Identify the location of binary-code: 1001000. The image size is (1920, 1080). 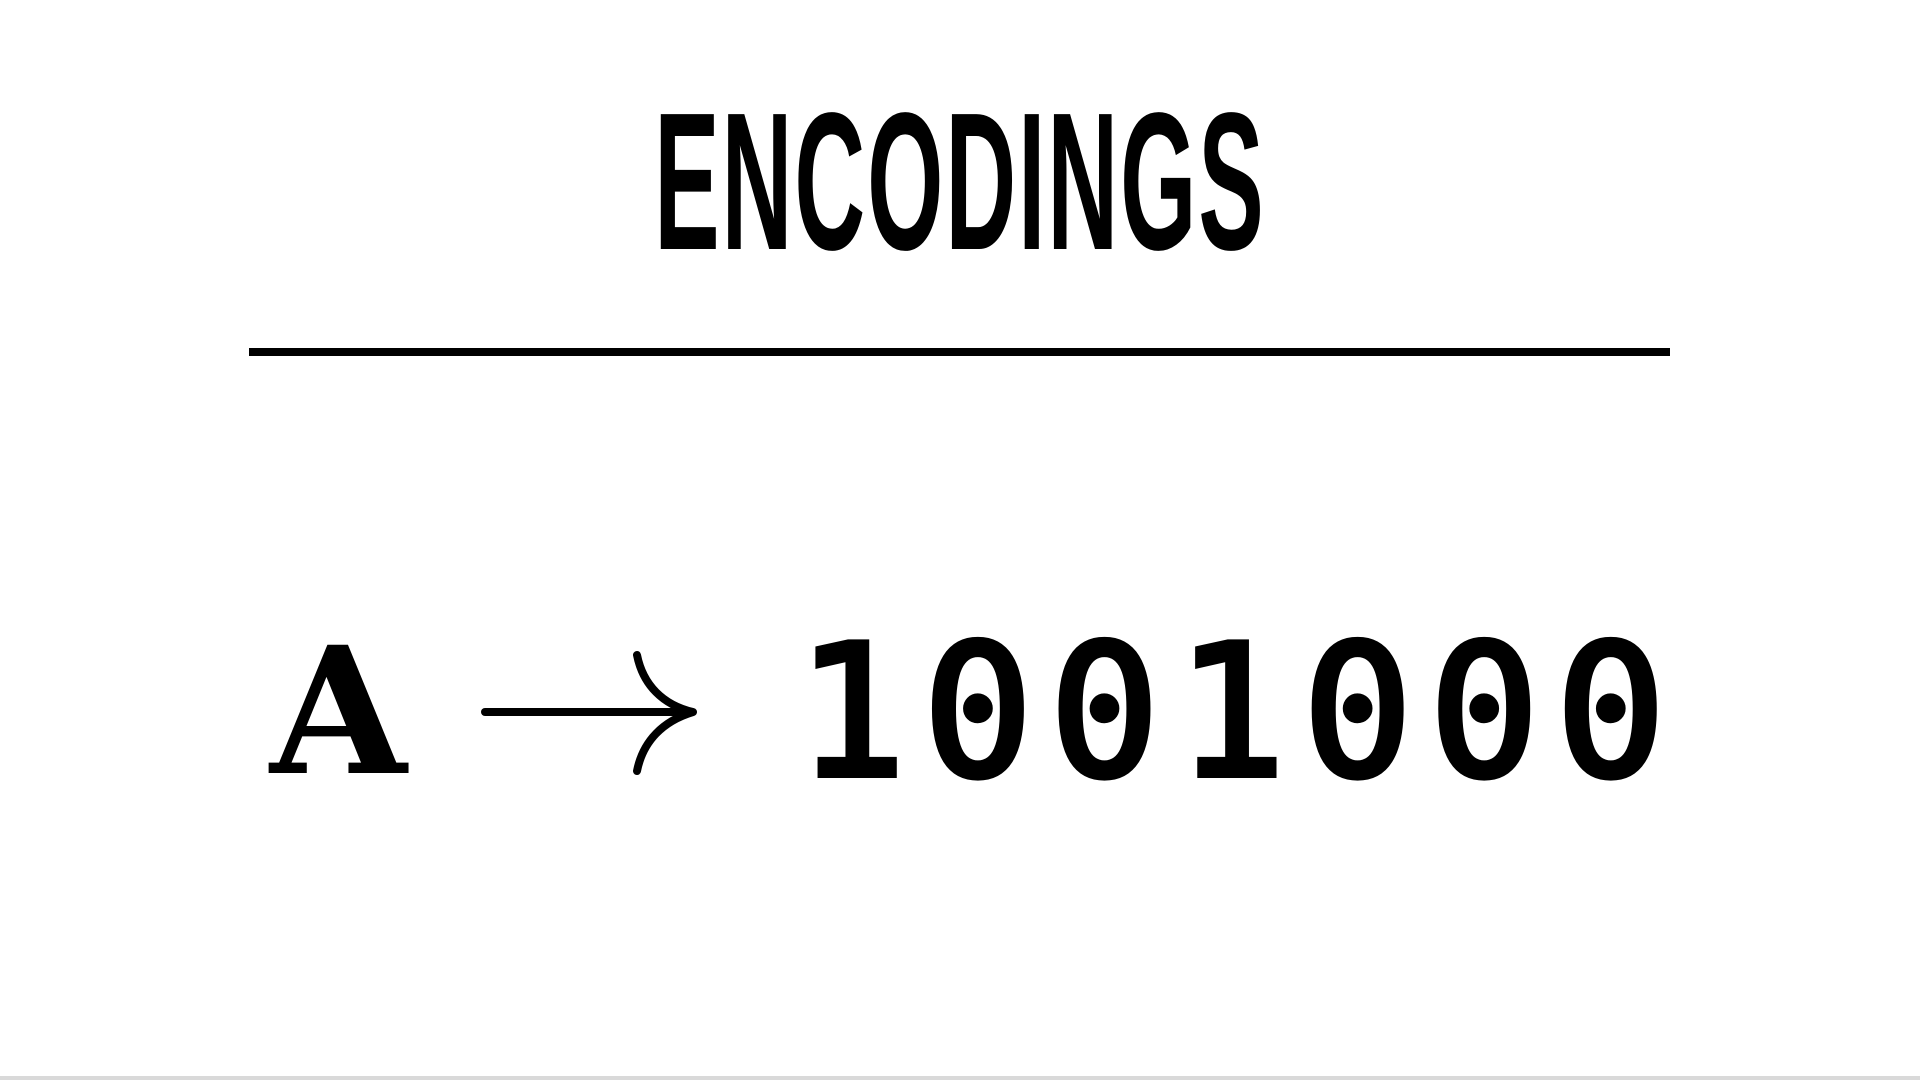
(1238, 712).